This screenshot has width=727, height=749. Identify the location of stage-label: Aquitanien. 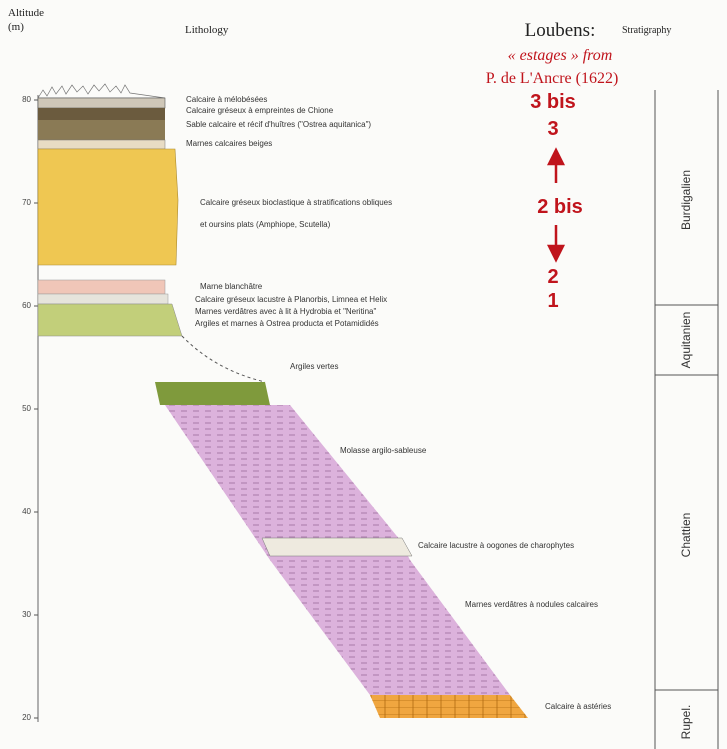
(686, 340).